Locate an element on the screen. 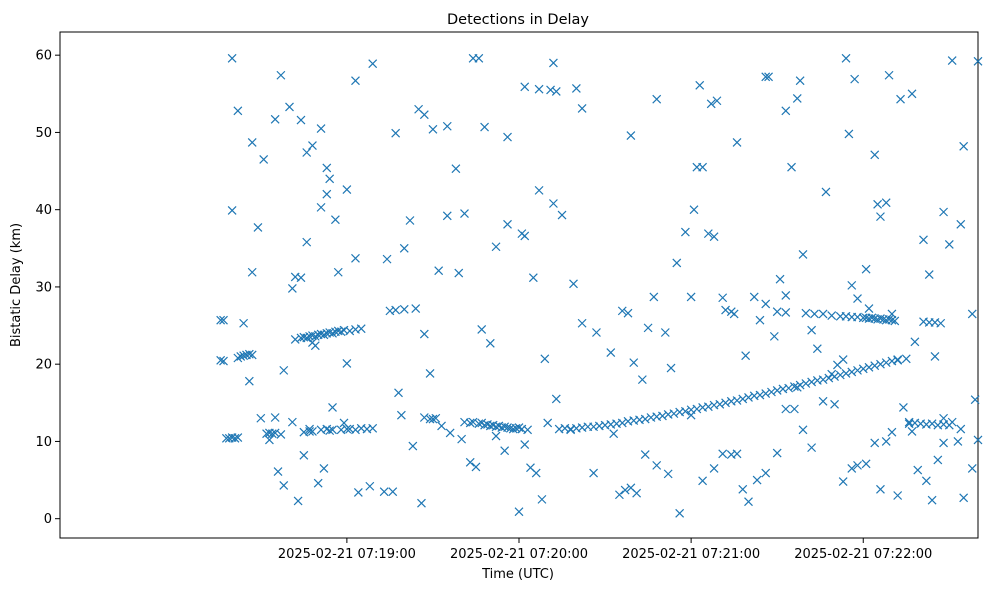  y-axis-ticks: 0 10 20 30 40 50 60 is located at coordinates (47, 288).